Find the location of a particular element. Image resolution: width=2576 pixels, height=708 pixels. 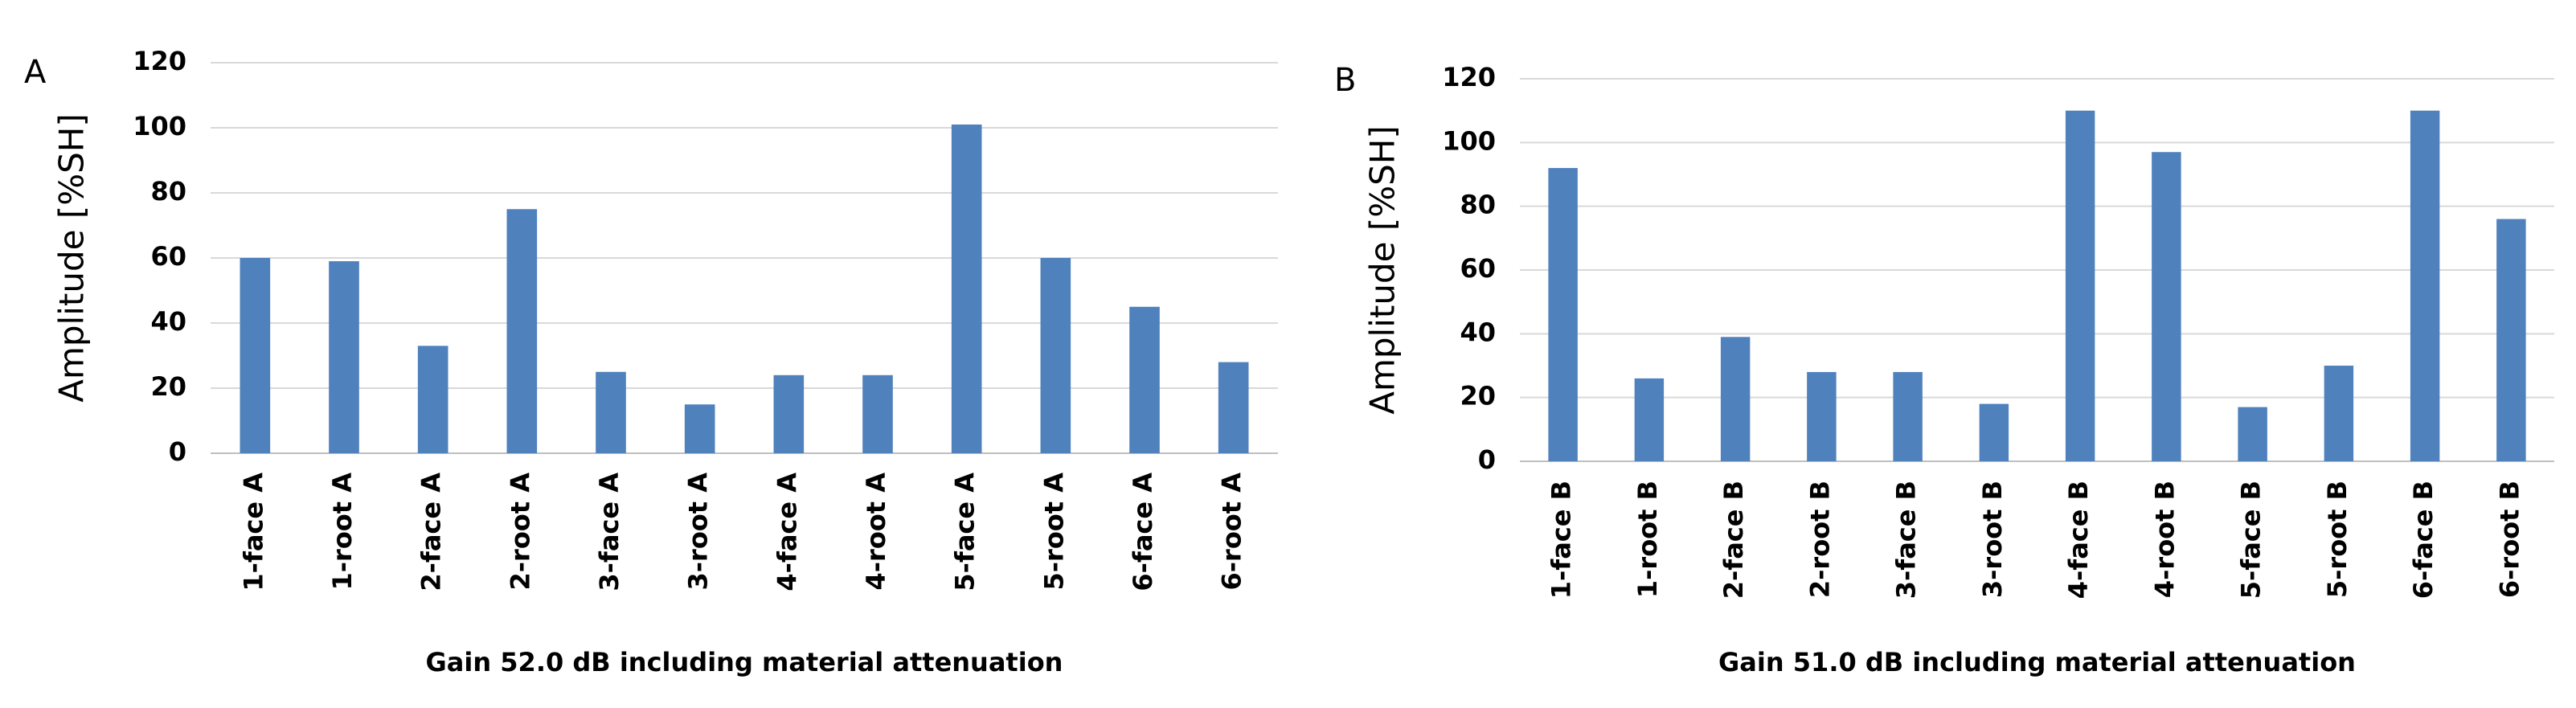

x-tick-label: 1-root A is located at coordinates (342, 532).